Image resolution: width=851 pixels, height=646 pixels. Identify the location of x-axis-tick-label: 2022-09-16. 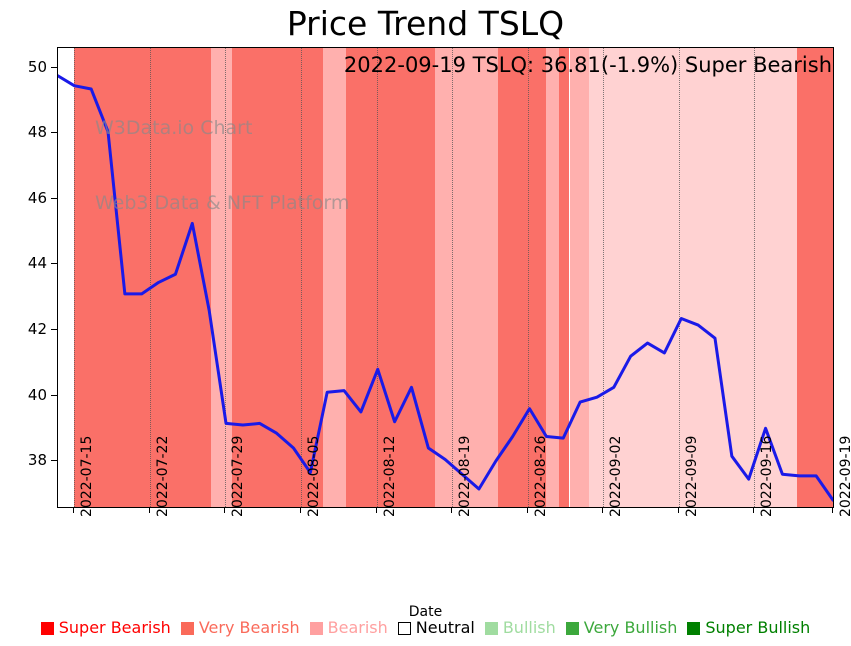
(767, 476).